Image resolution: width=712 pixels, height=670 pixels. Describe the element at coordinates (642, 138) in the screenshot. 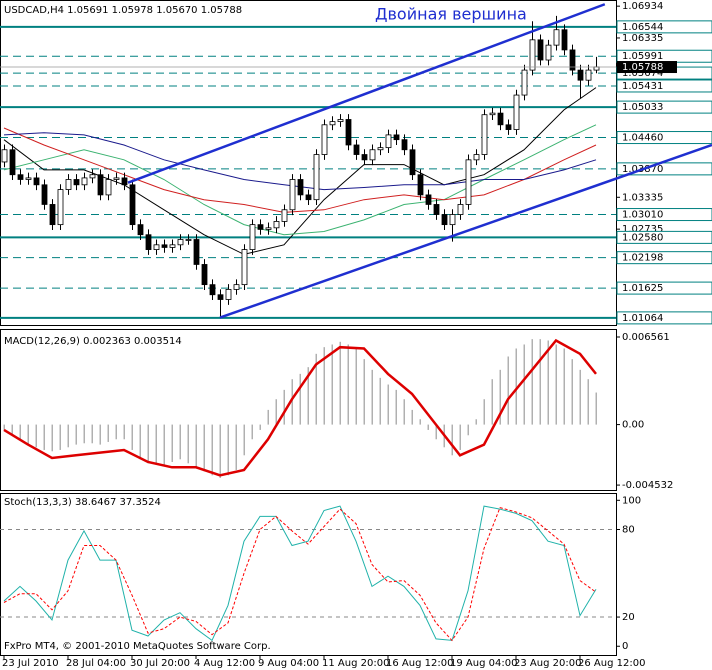

I see `level-label: 1.04460` at that location.